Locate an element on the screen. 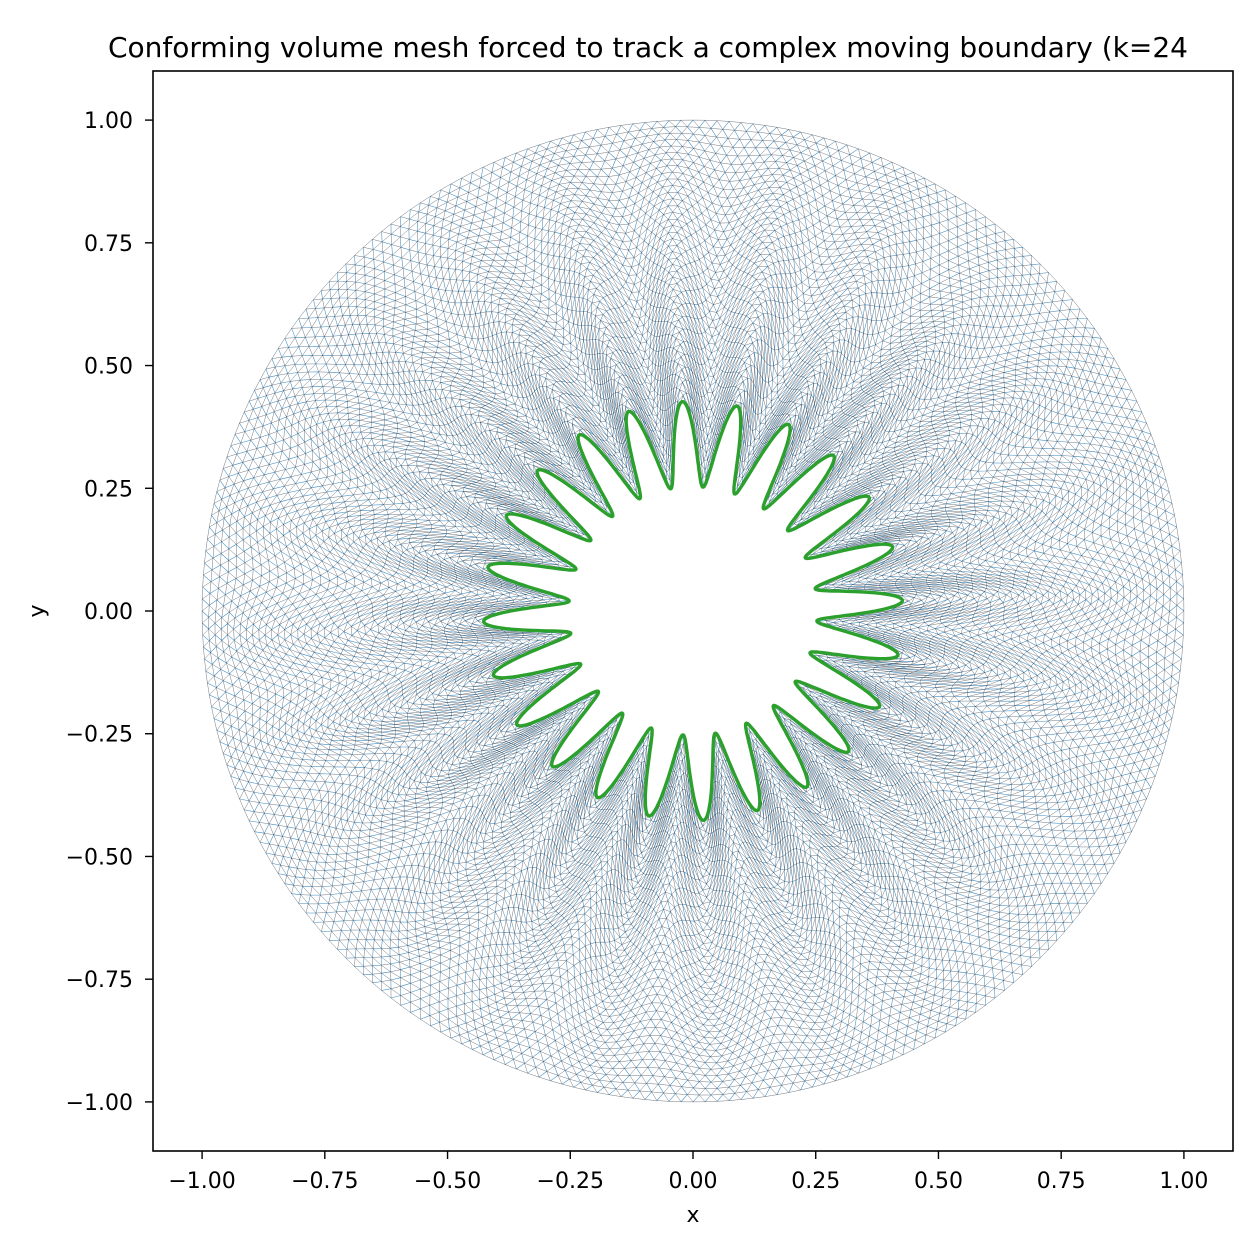 This screenshot has height=1260, width=1260. x-axis-ticks: −1.00 −0.75 −0.50 −0.25 0.00 0.25 0.50 0.75 1.00 is located at coordinates (688, 1172).